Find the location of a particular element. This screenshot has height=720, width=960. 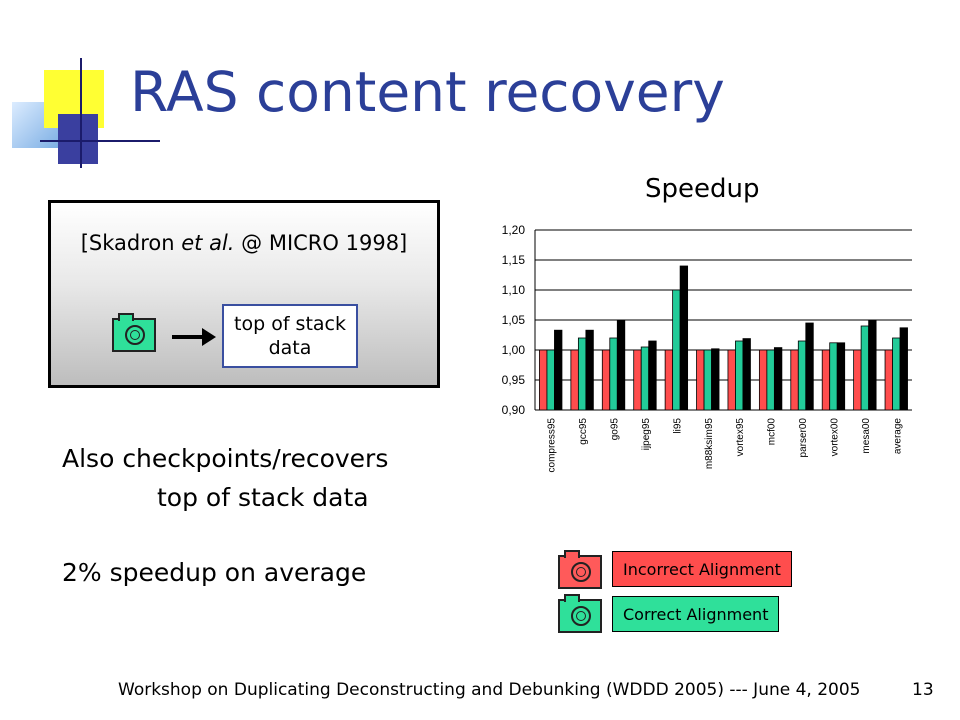

citation-text: [Skadron et al. @ MICRO 1998] is located at coordinates (244, 243).